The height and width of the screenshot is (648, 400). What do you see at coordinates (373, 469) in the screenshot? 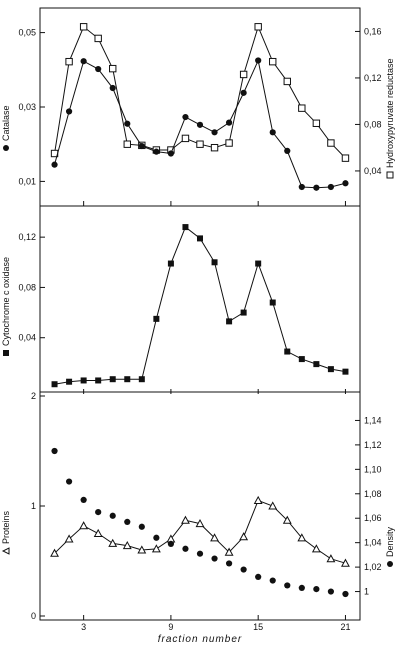
I see `density-axis-tick-label: 1,10` at bounding box center [373, 469].